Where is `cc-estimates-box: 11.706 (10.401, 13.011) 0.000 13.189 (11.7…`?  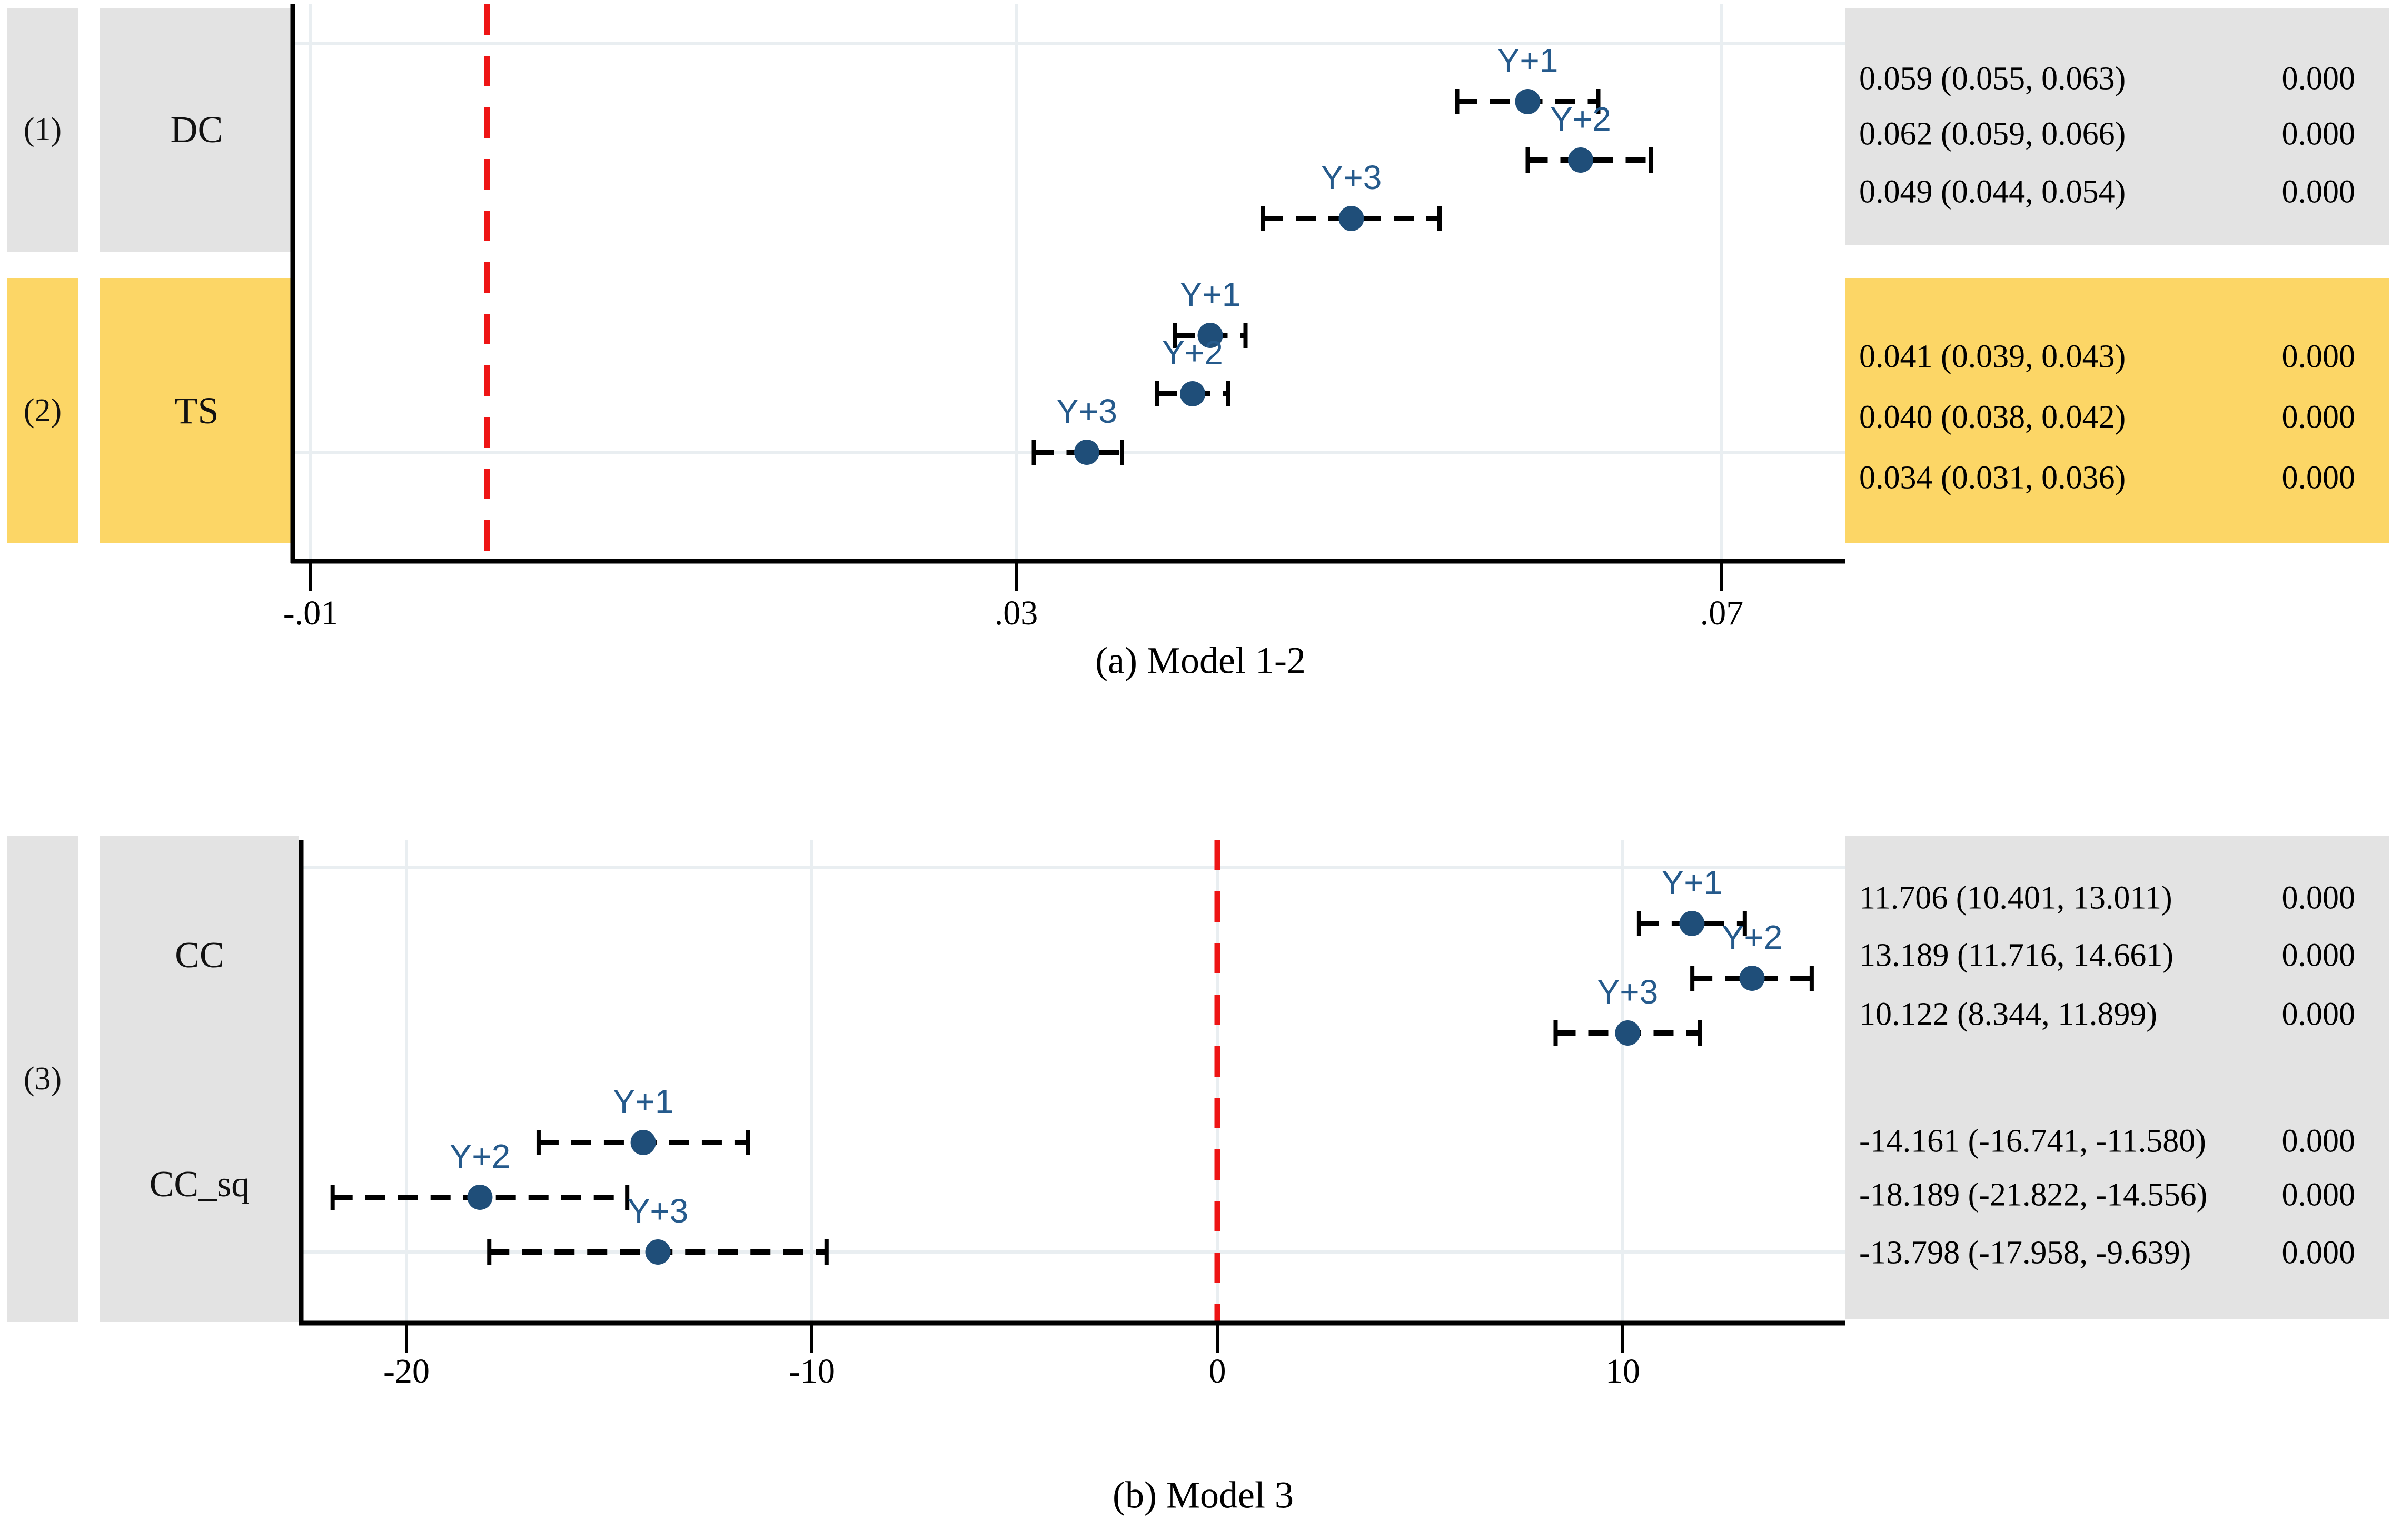 cc-estimates-box: 11.706 (10.401, 13.011) 0.000 13.189 (11.7… is located at coordinates (2117, 1077).